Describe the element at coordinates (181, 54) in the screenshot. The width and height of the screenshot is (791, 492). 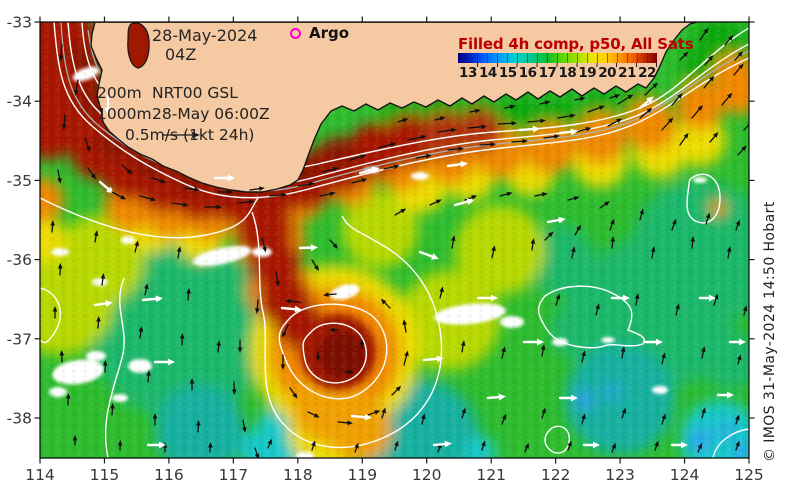
I see `valid-hour-label: 04Z` at that location.